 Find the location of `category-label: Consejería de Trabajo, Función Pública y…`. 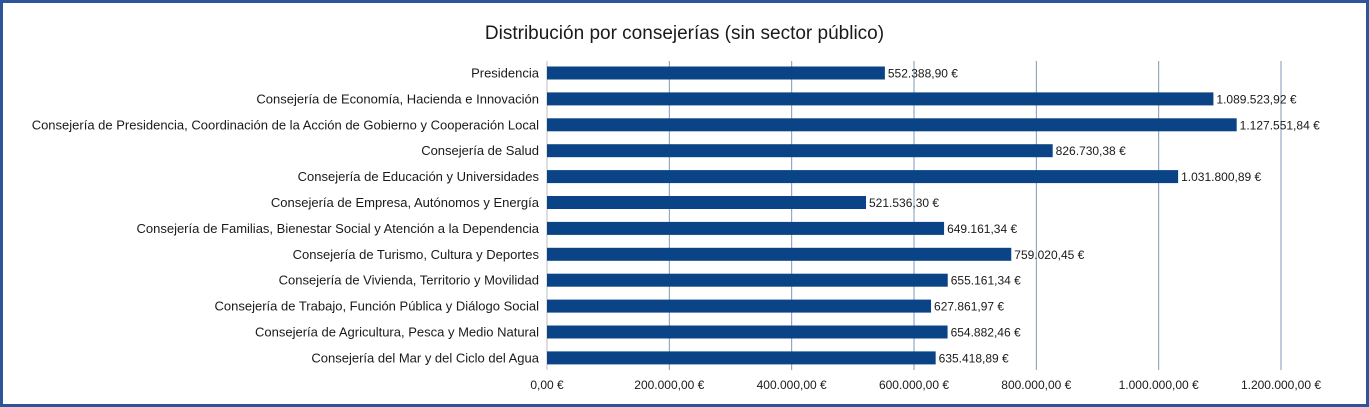

category-label: Consejería de Trabajo, Función Pública y… is located at coordinates (377, 306).